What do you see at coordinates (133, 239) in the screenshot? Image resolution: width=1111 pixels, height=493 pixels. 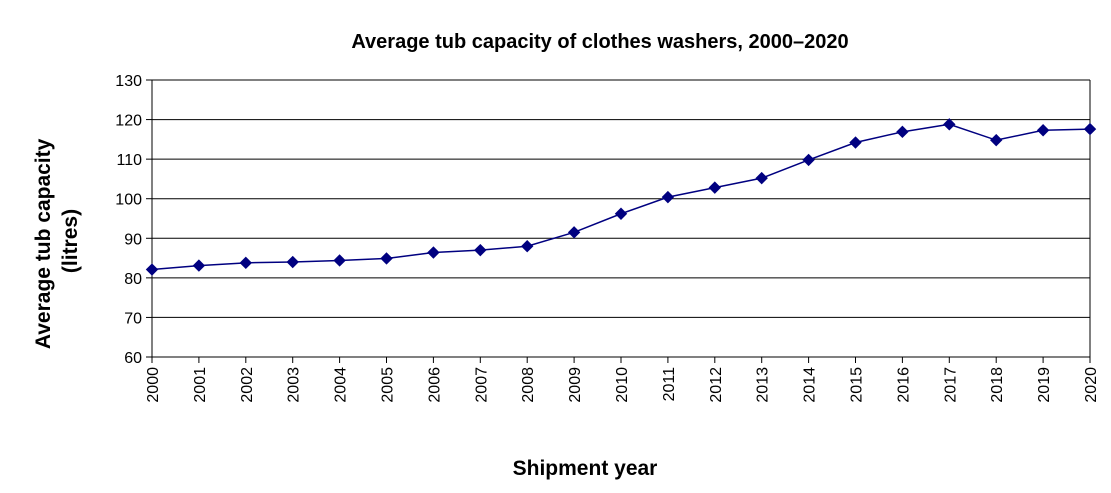 I see `y-tick-label-90: 90` at bounding box center [133, 239].